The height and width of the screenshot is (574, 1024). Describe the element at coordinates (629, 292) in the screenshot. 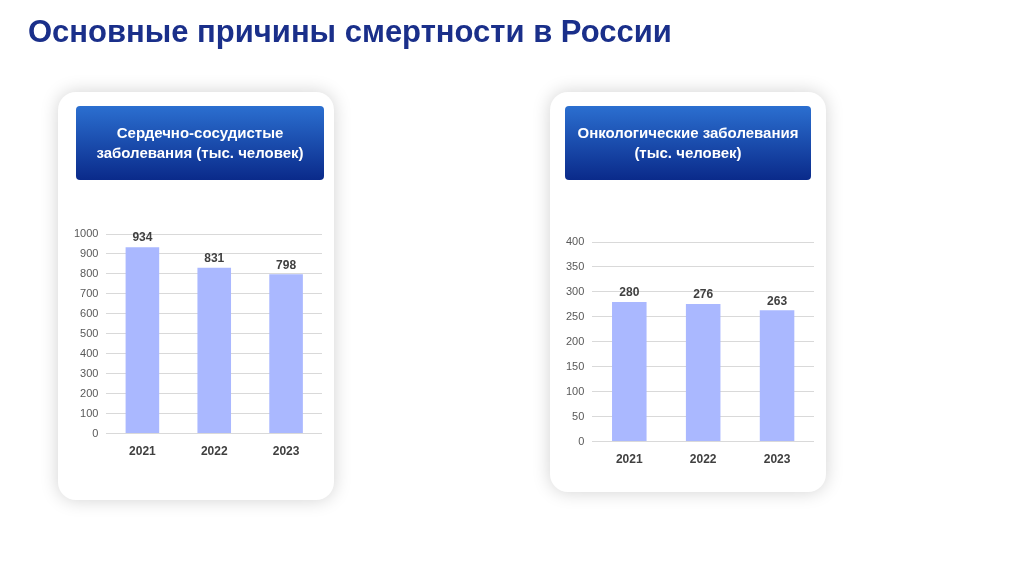

I see `data-label: 280` at that location.